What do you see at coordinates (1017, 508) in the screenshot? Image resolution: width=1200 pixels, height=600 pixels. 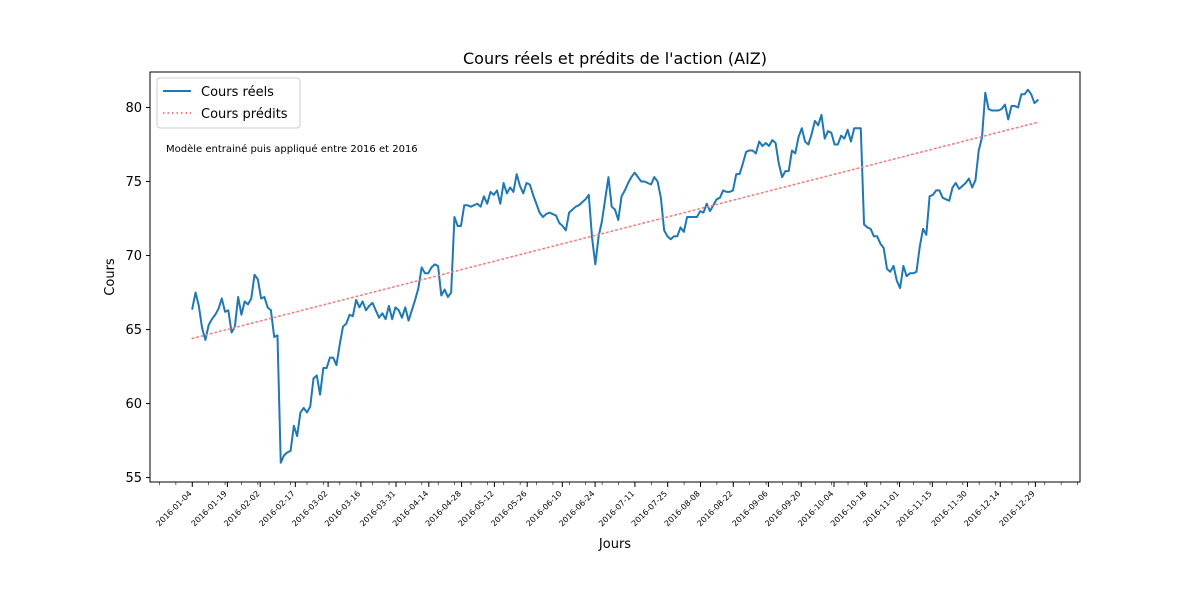 I see `x-tick-label-25: 2016-12-29` at bounding box center [1017, 508].